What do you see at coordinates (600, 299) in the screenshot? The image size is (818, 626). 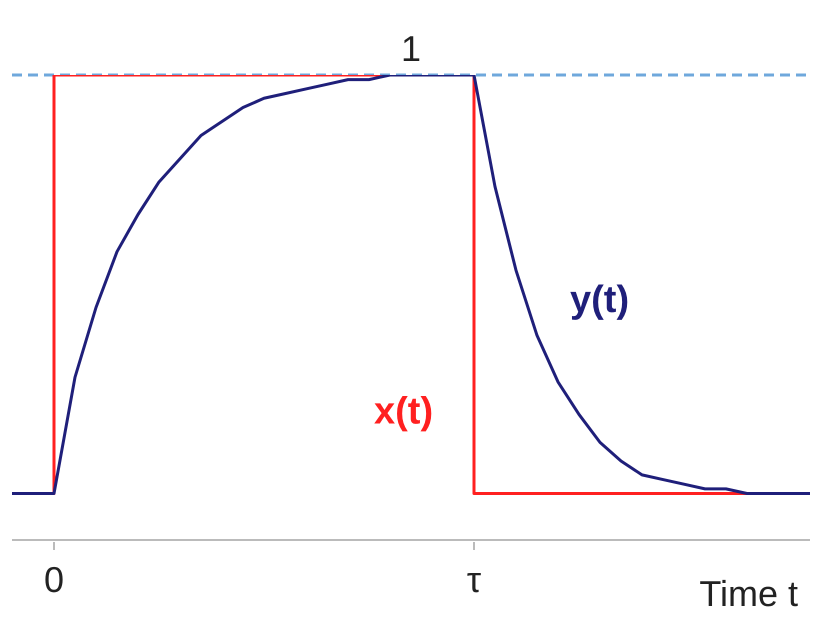 I see `series-label: y(t)` at bounding box center [600, 299].